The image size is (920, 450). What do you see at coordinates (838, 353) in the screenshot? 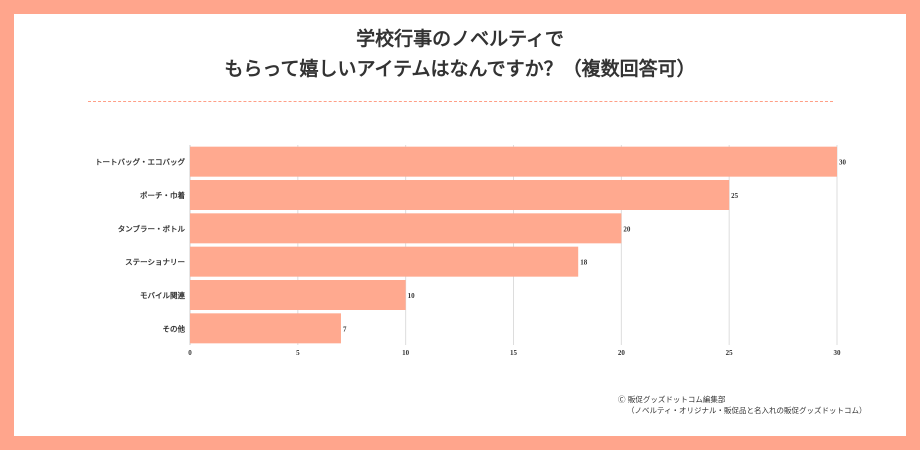
I see `x-tick-label: 30` at bounding box center [838, 353].